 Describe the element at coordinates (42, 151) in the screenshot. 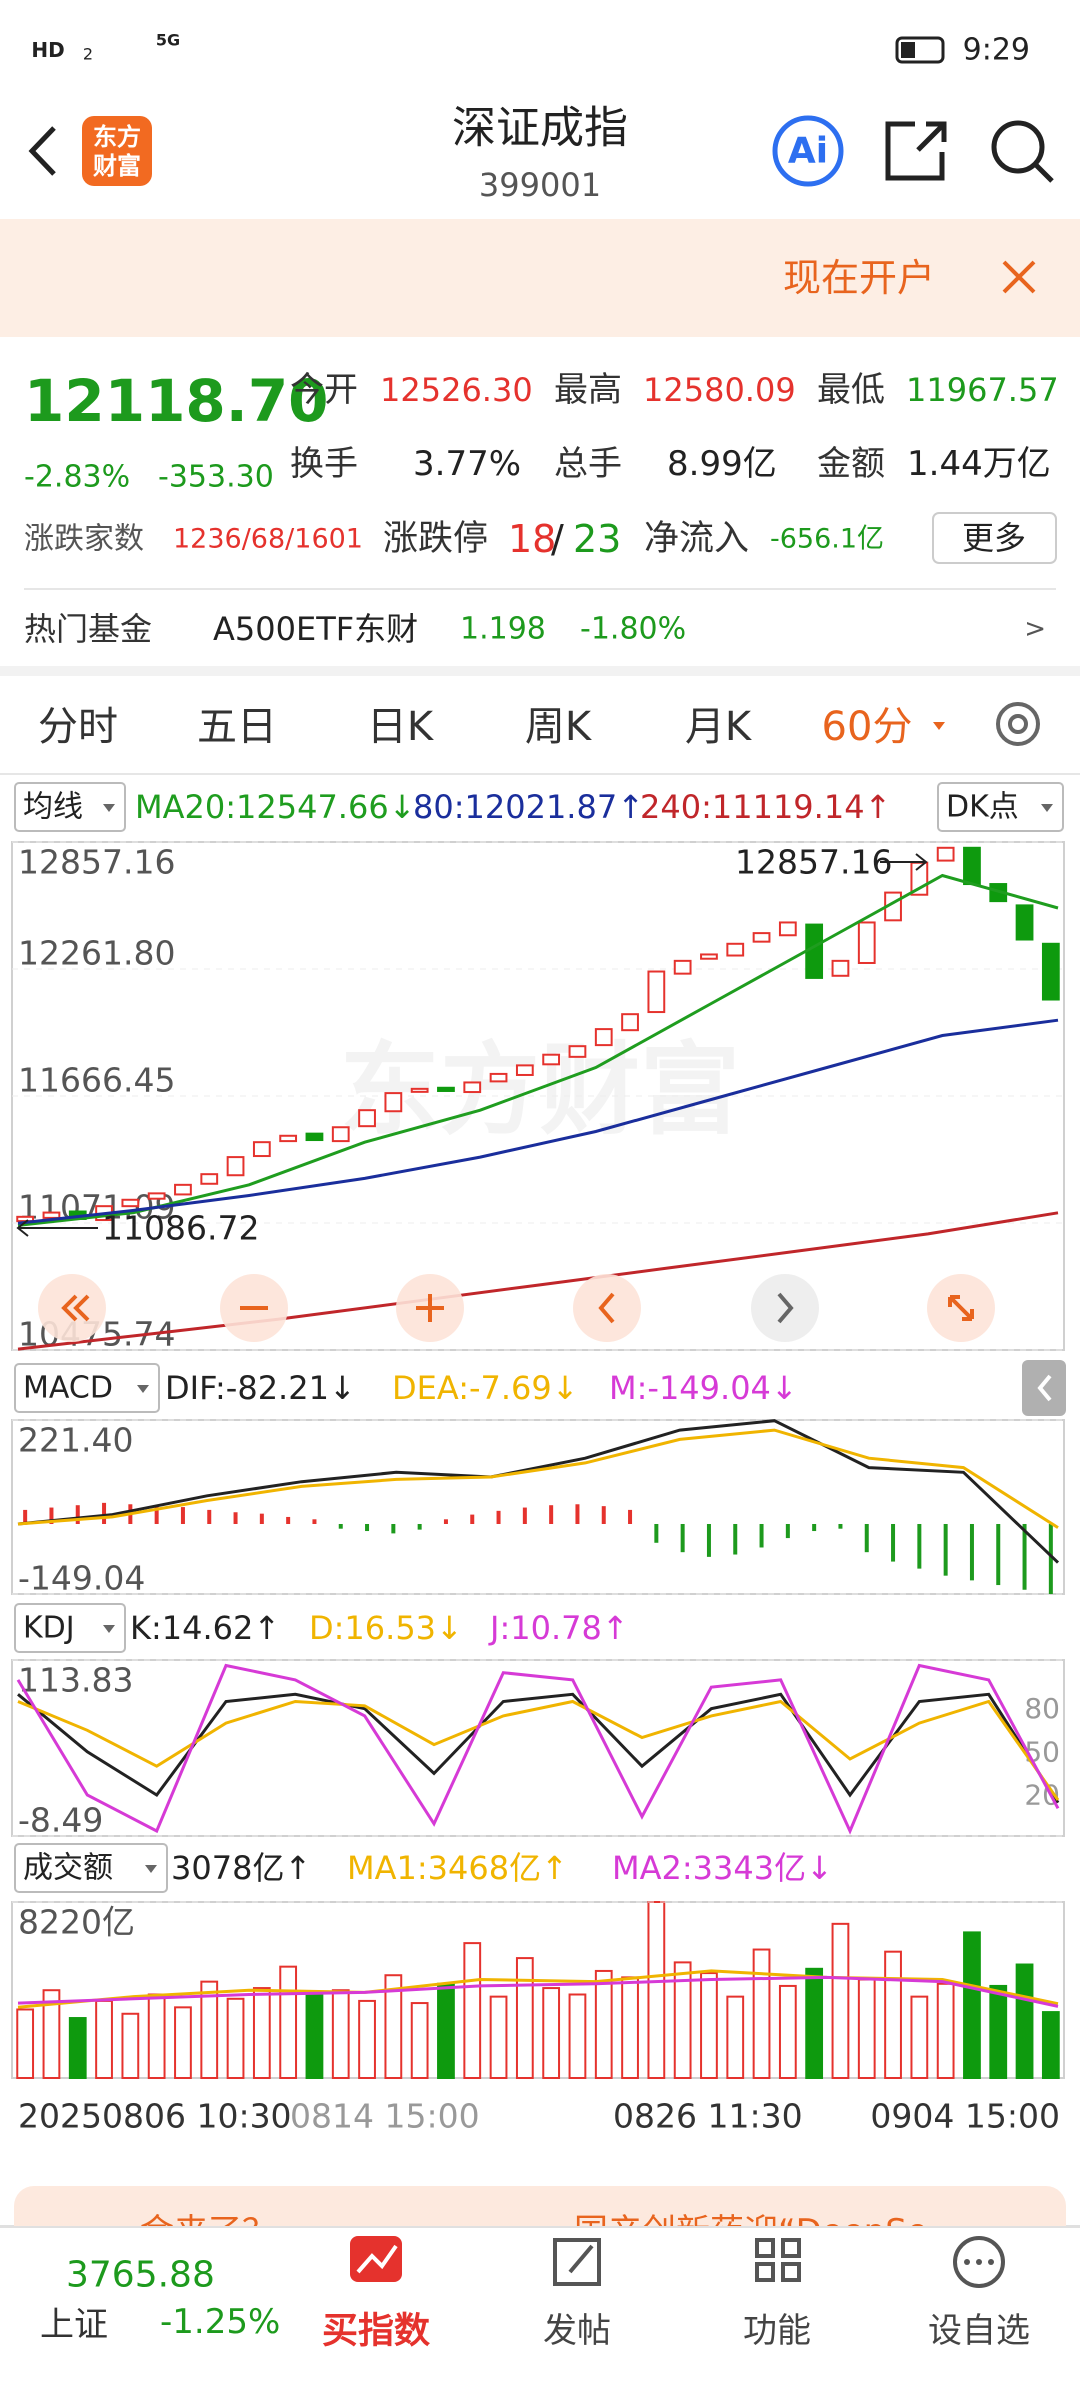

I see `back-button` at that location.